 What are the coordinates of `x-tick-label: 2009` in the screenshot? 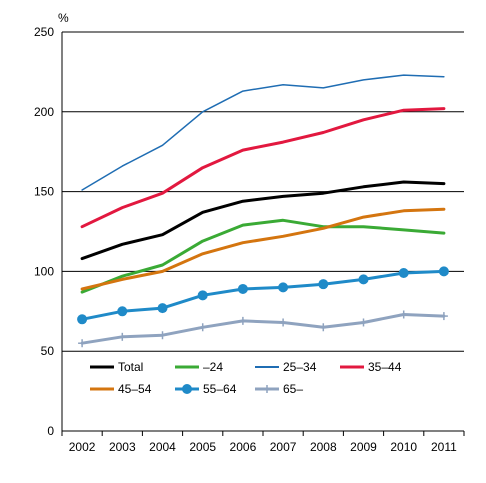 It's located at (363, 447).